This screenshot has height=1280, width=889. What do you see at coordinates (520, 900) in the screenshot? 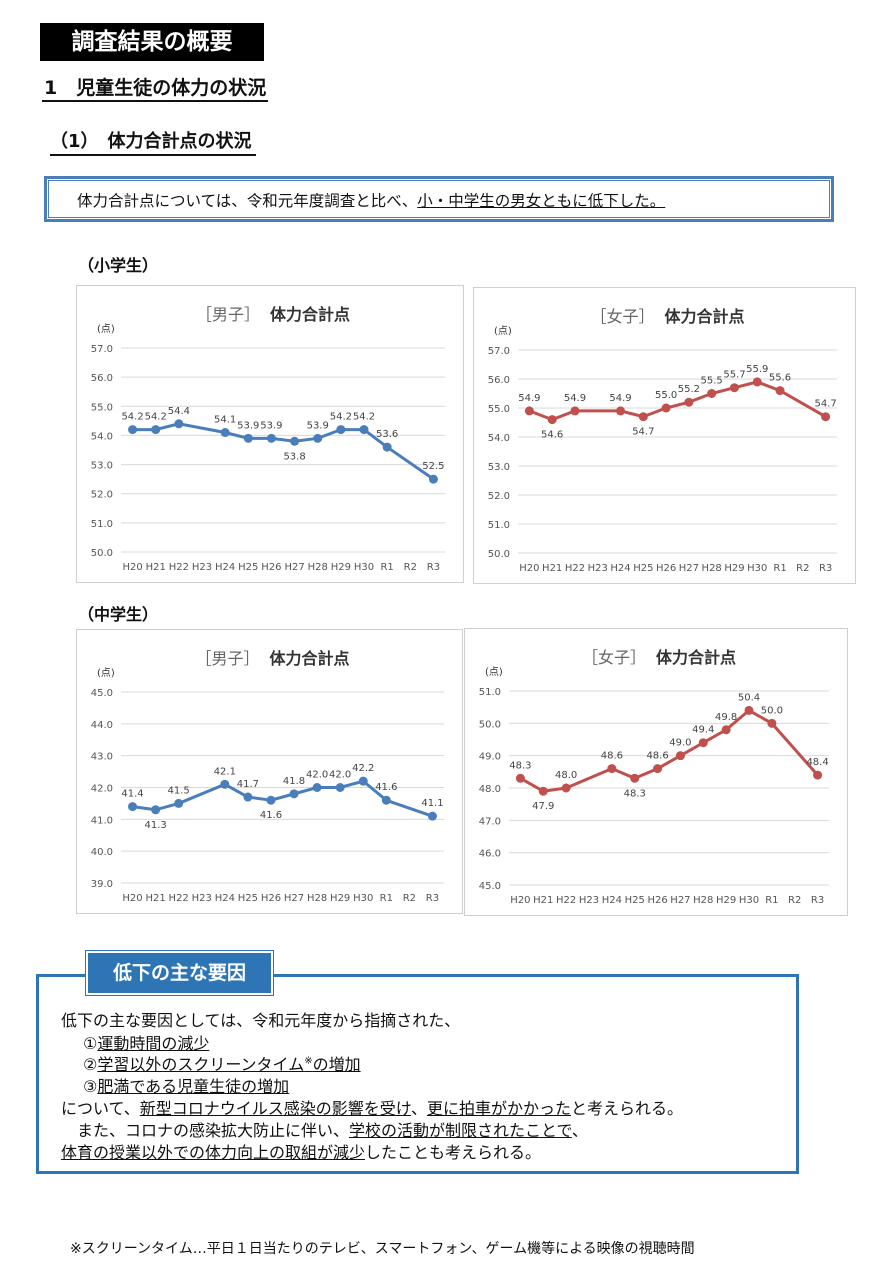
I see `x-tick-label: H20` at bounding box center [520, 900].